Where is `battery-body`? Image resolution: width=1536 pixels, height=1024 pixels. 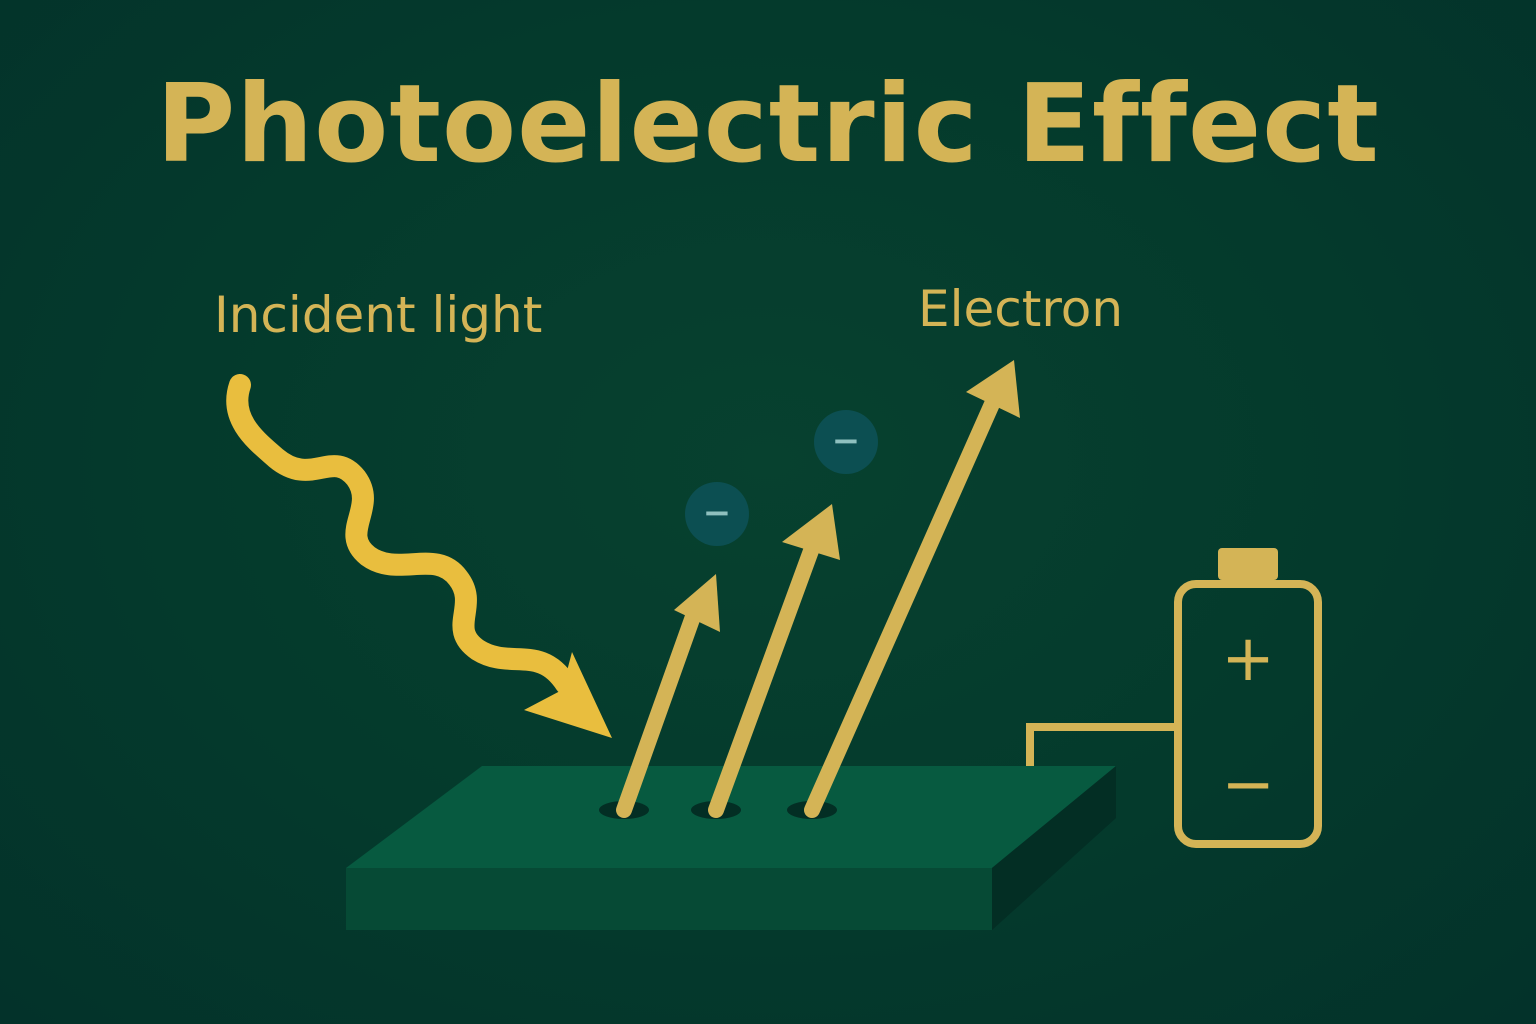
battery-body is located at coordinates (1248, 714).